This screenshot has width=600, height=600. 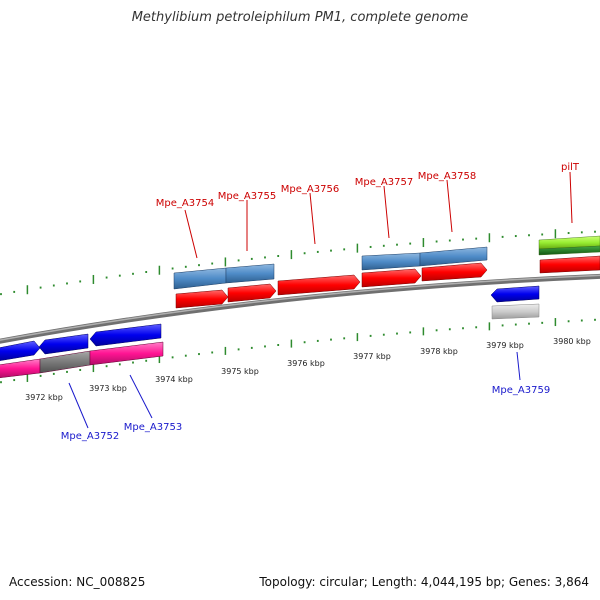 I want to click on kbp-label: 3973 kbp, so click(x=108, y=388).